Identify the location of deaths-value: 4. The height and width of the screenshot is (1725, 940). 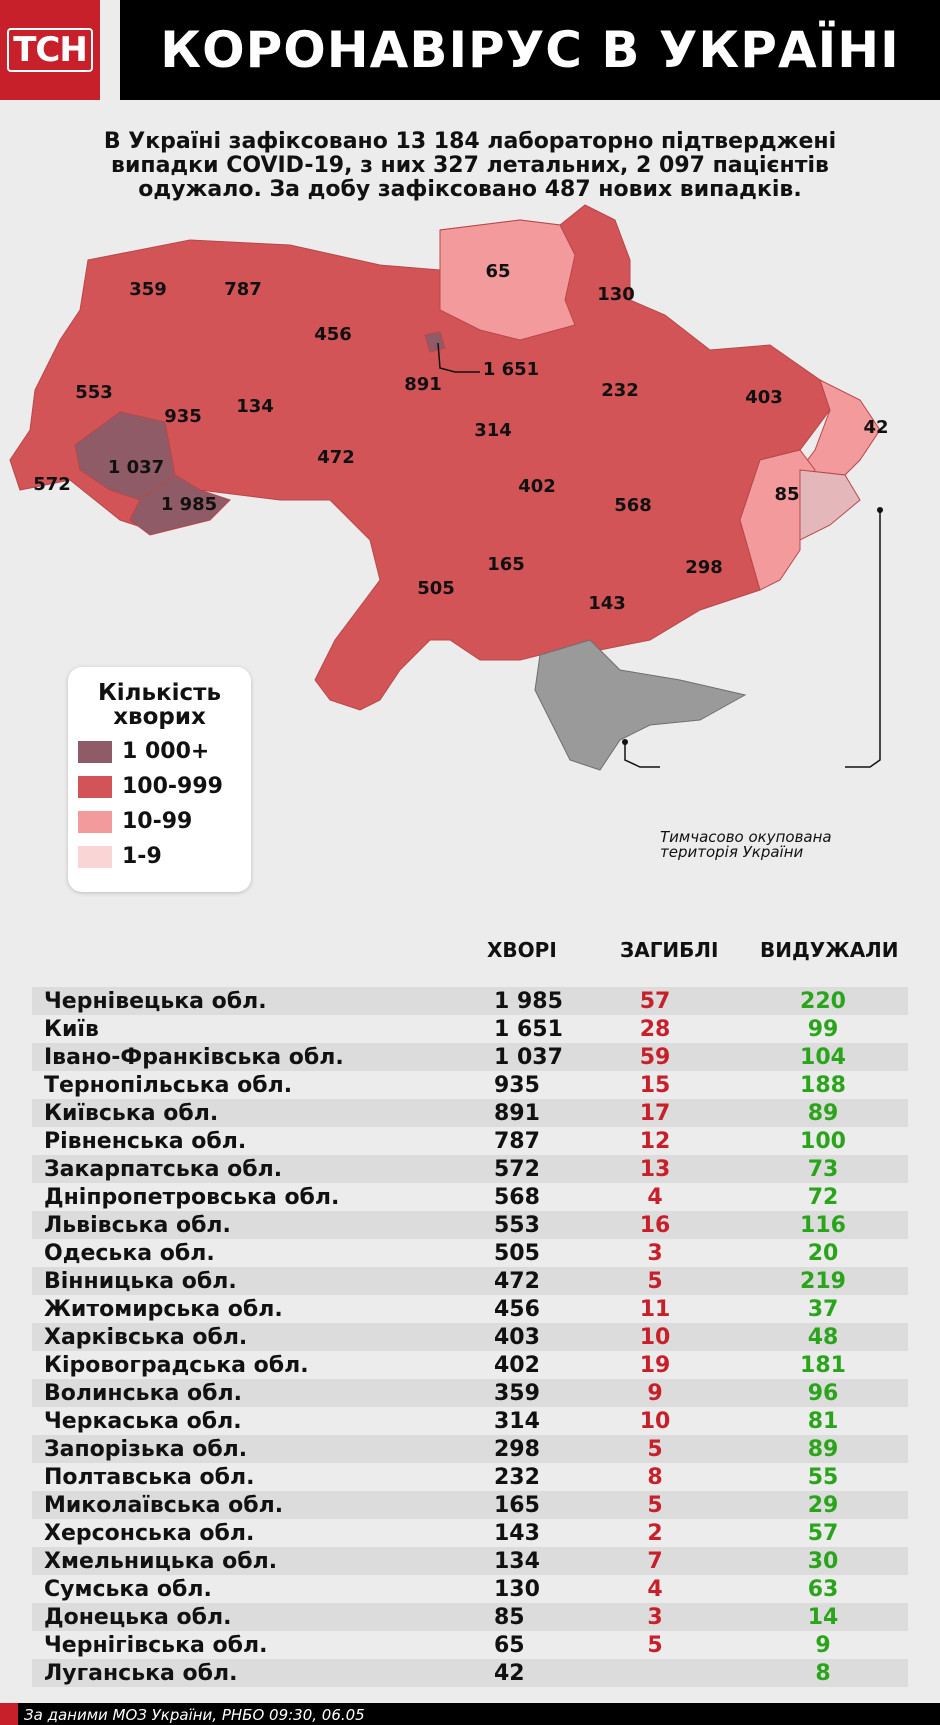
(655, 1589).